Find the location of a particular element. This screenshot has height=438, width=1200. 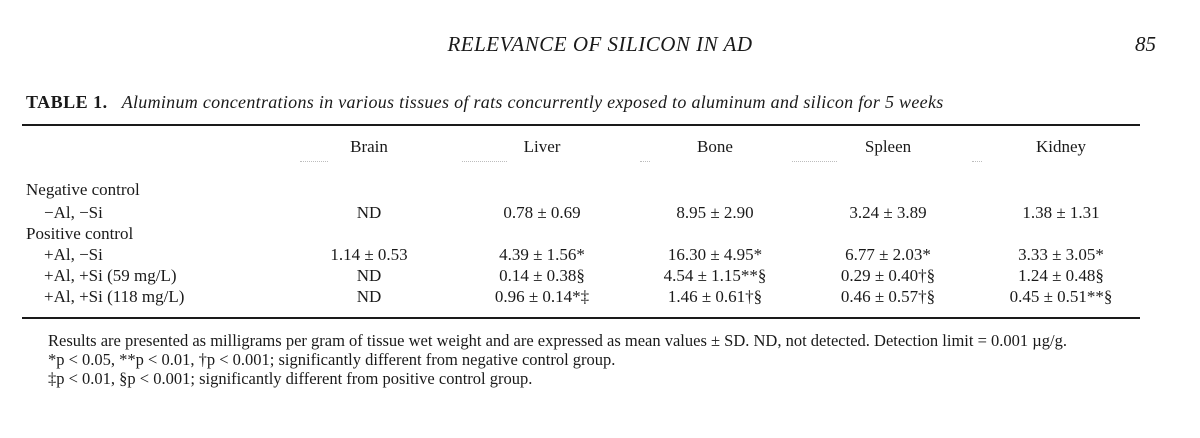

row-label: +Al, −Si is located at coordinates (73, 254).